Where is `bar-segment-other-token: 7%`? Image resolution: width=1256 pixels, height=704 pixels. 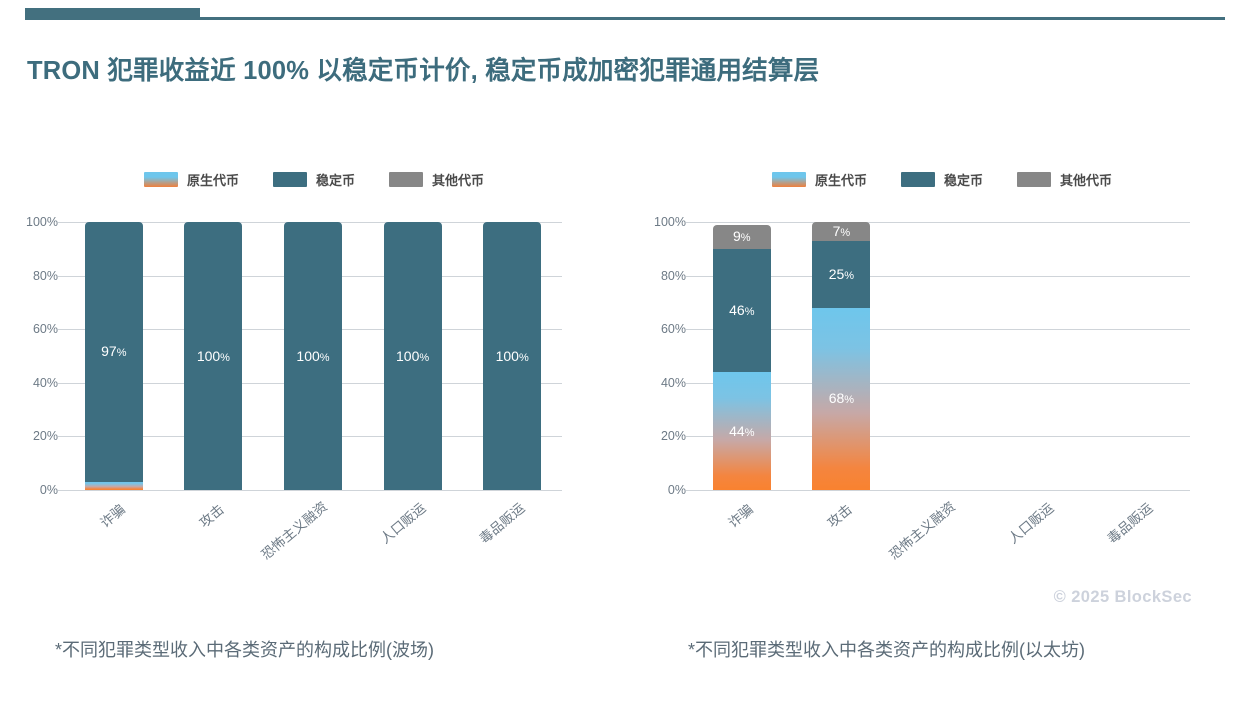
bar-segment-other-token: 7% is located at coordinates (841, 231).